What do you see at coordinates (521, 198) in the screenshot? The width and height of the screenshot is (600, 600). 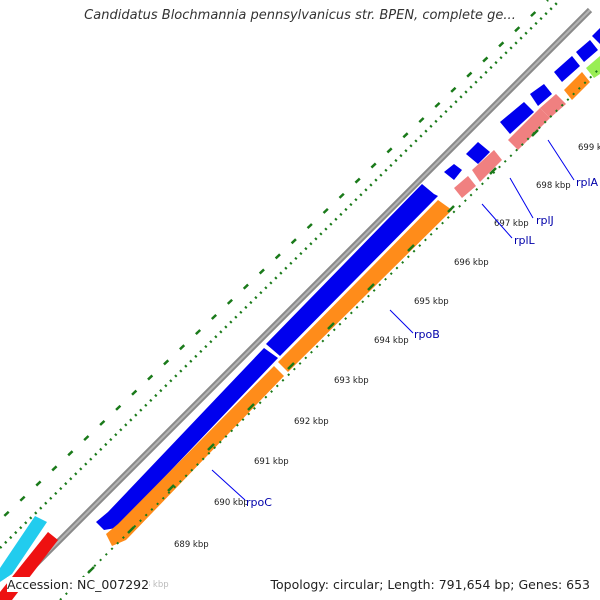 I see `leader-rplJ` at bounding box center [521, 198].